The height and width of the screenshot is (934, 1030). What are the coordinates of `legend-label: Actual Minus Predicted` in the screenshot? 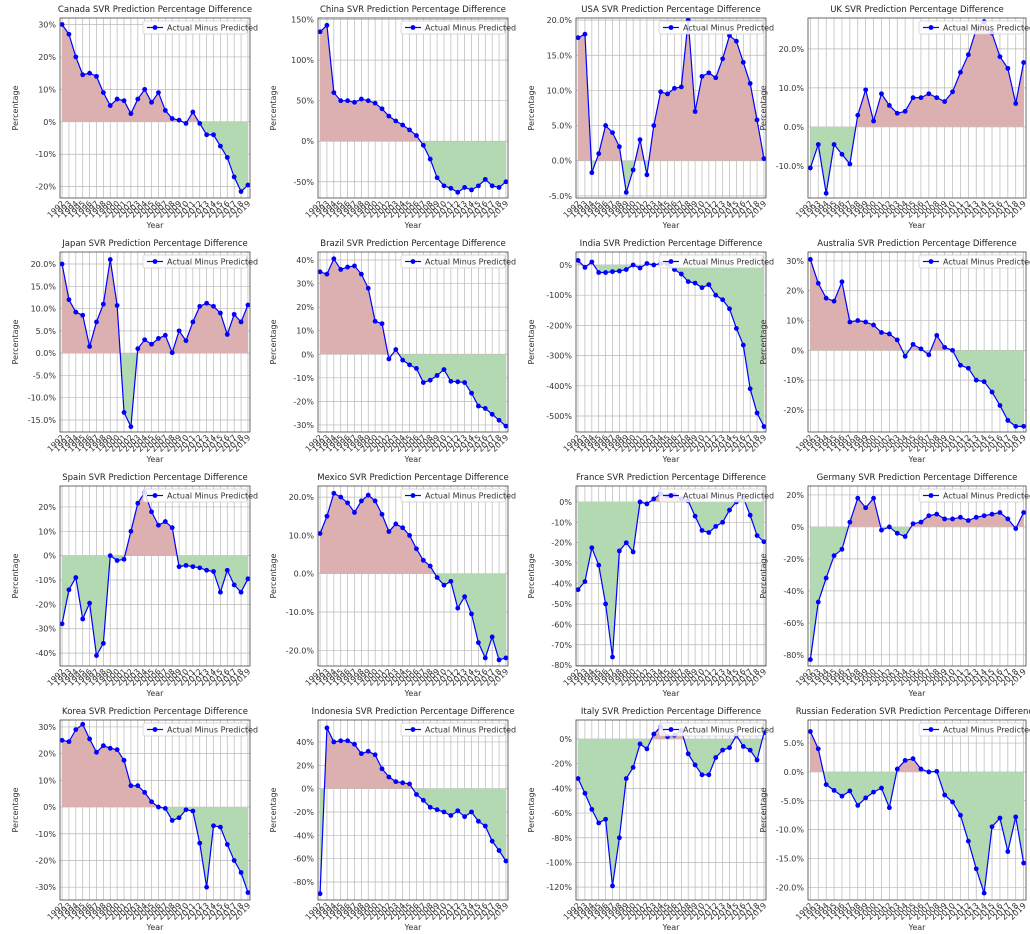 It's located at (986, 730).